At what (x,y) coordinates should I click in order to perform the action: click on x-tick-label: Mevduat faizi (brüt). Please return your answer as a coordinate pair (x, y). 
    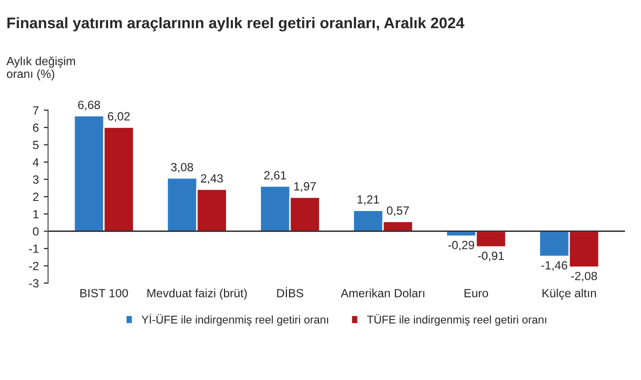
    Looking at the image, I should click on (197, 294).